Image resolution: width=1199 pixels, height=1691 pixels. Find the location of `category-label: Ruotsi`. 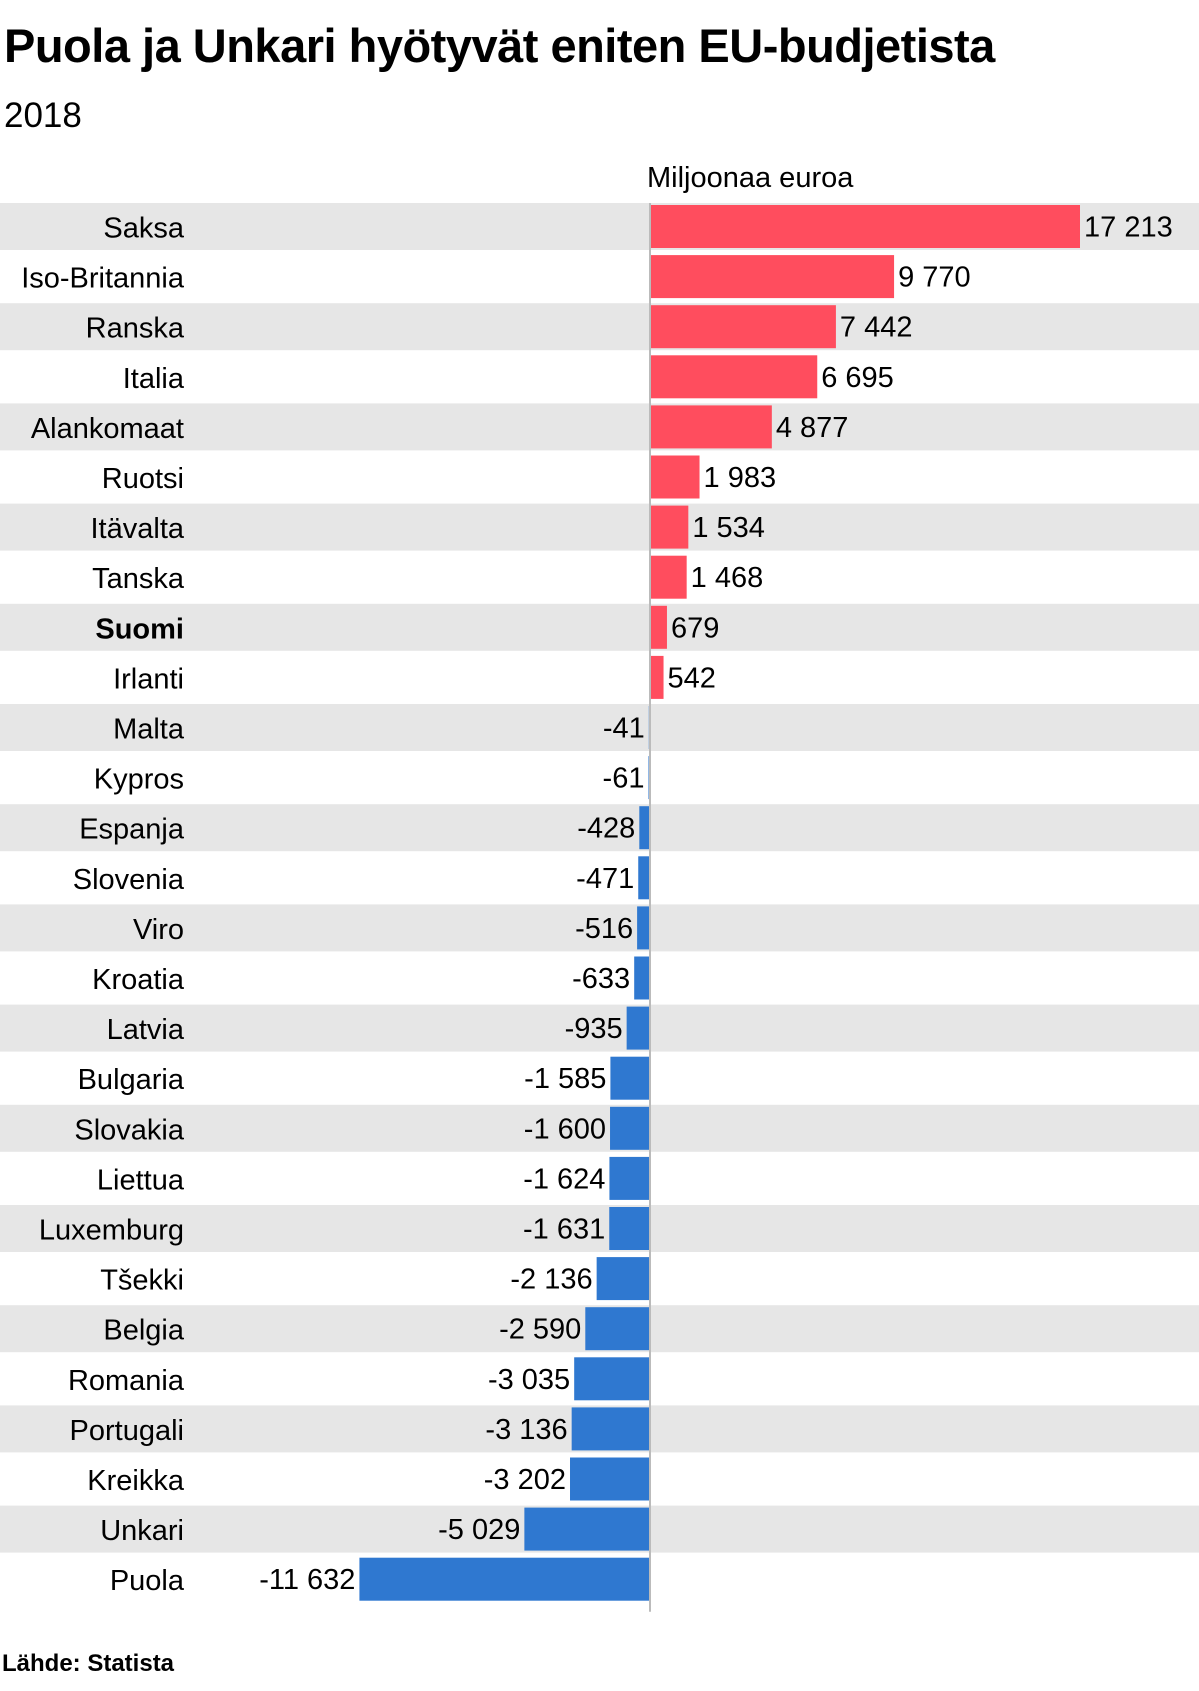

category-label: Ruotsi is located at coordinates (143, 479).